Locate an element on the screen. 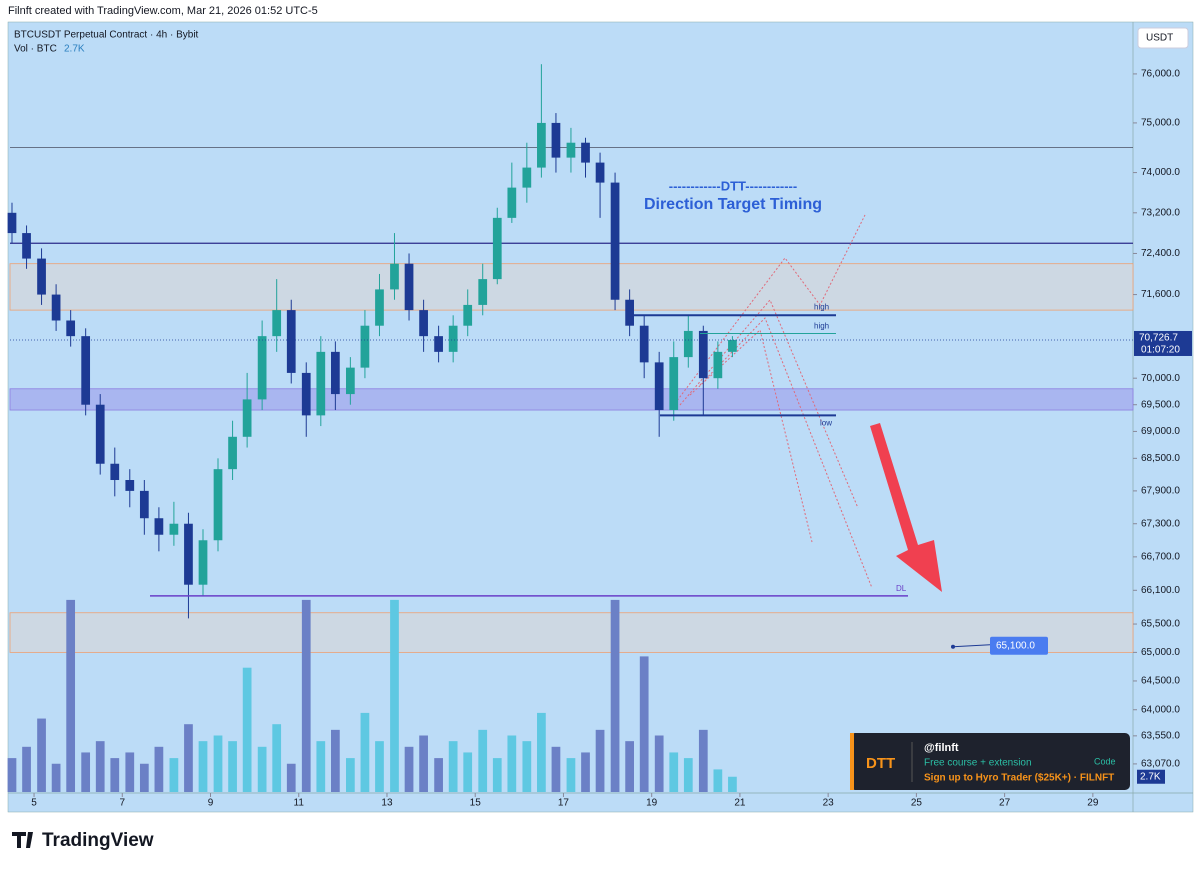 Image resolution: width=1200 pixels, height=872 pixels. x-tick-label: 23 is located at coordinates (829, 803).